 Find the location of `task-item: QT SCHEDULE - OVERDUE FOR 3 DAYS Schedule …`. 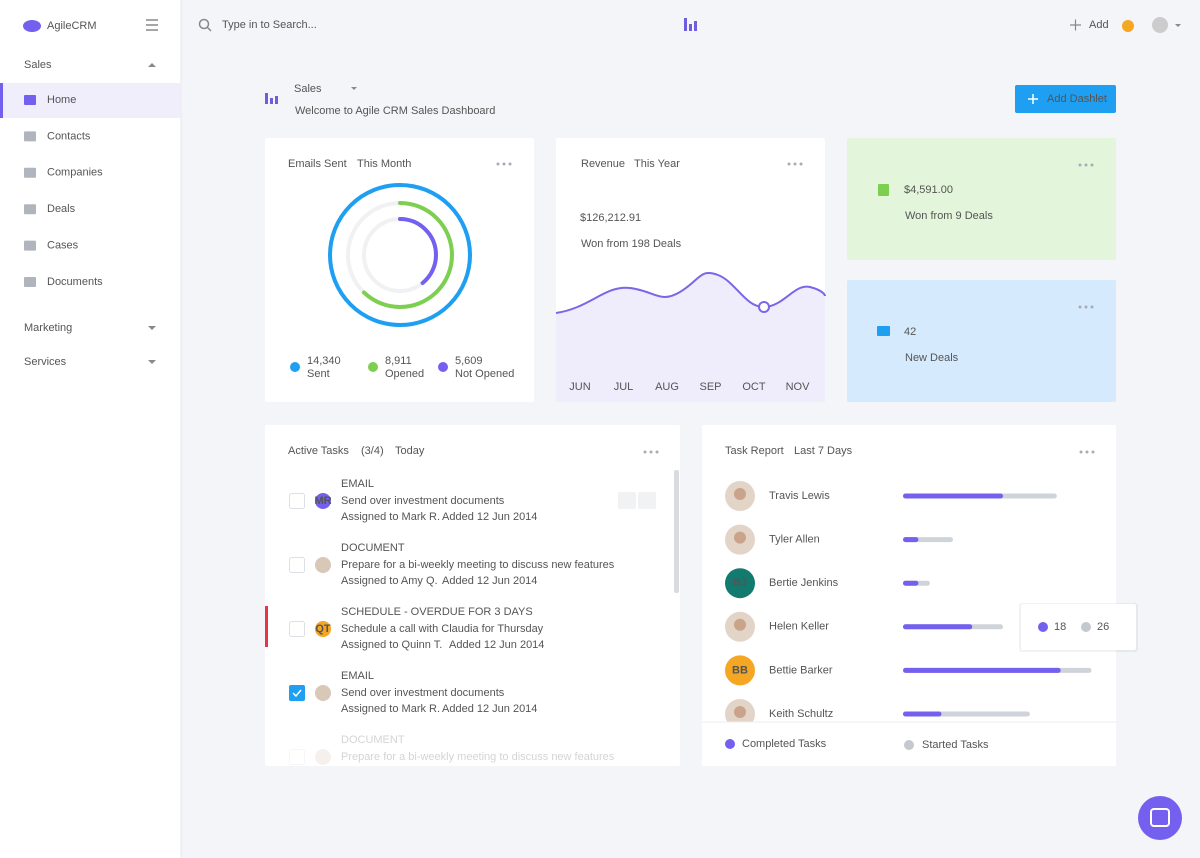

task-item: QT SCHEDULE - OVERDUE FOR 3 DAYS Schedule … is located at coordinates (404, 628).